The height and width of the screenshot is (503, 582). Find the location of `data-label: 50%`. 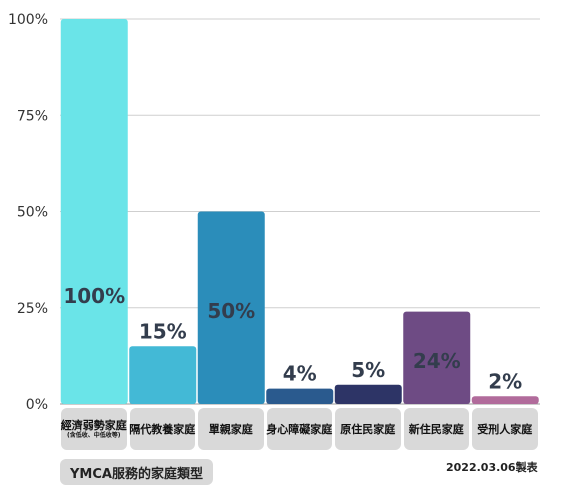

data-label: 50% is located at coordinates (231, 311).